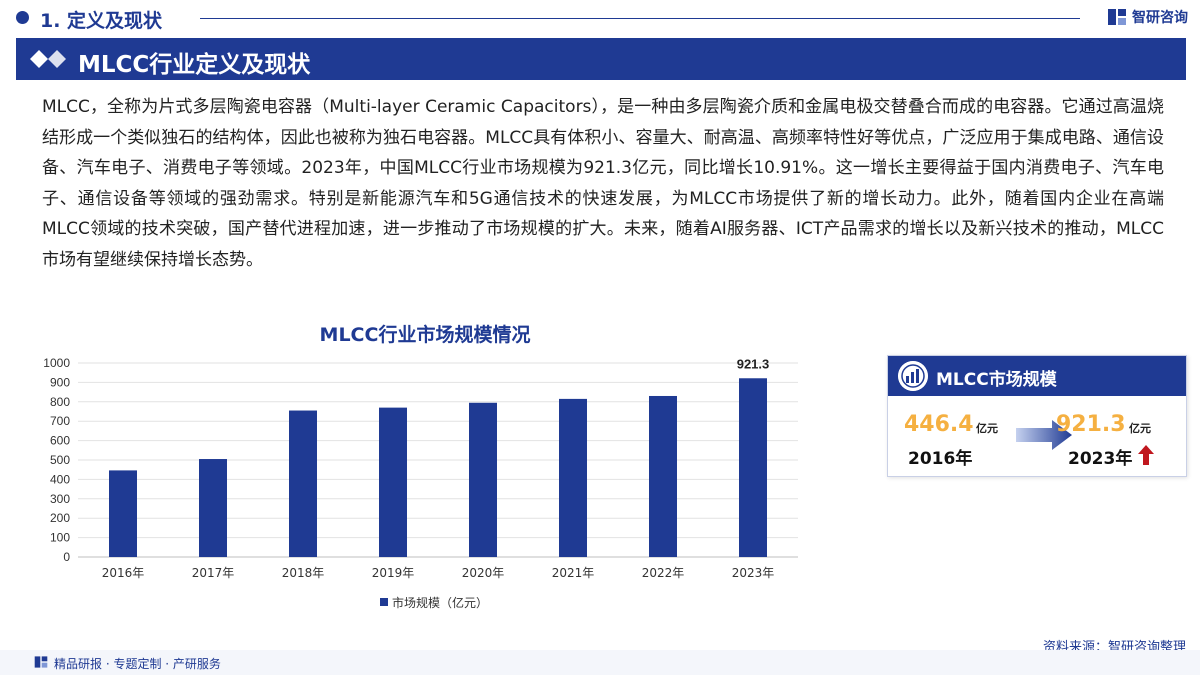  I want to click on start-unit: 亿元, so click(987, 428).